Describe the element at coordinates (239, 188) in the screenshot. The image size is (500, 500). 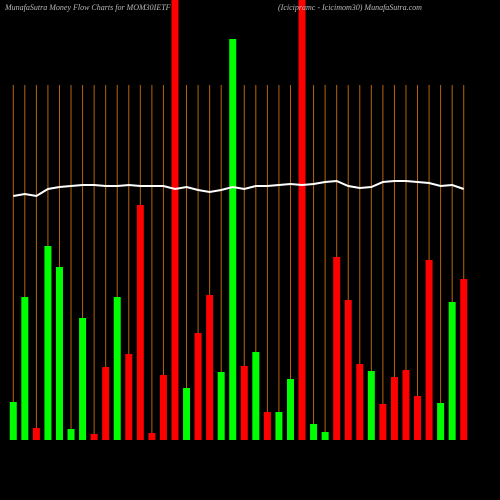
I see `flow-line` at that location.